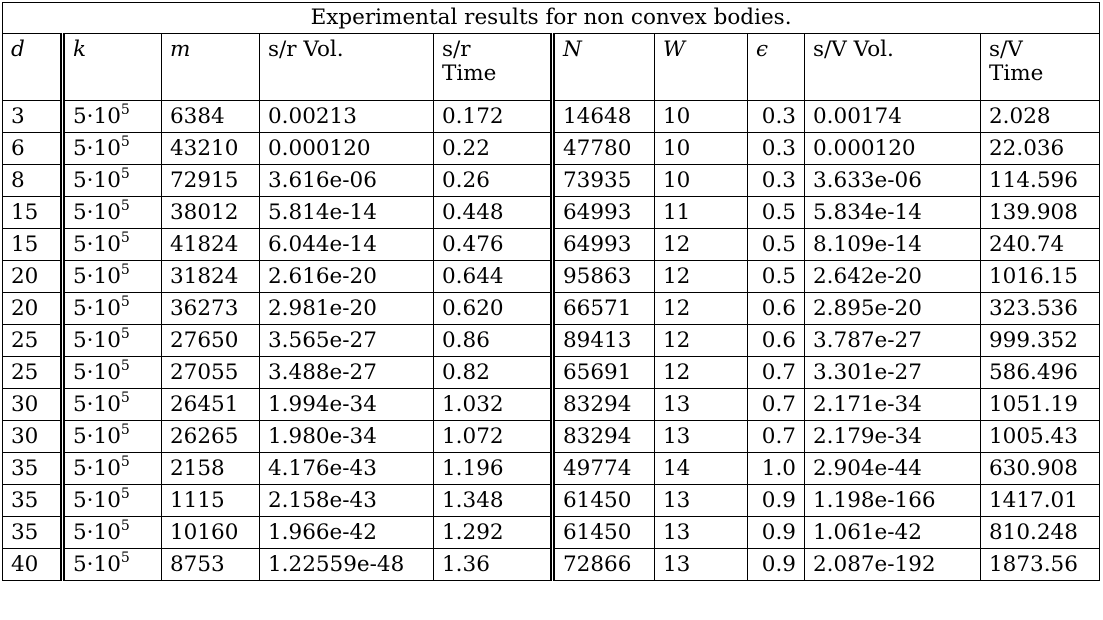  Describe the element at coordinates (892, 276) in the screenshot. I see `cell-sv-vol: 2.642e-20` at that location.